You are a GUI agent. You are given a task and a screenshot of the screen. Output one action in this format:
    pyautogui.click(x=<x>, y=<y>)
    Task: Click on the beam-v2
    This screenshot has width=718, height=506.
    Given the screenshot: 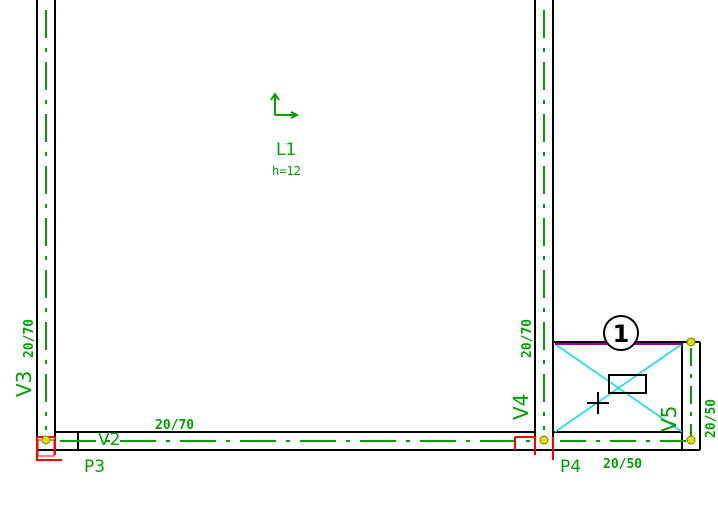 What is the action you would take?
    pyautogui.click(x=368, y=441)
    